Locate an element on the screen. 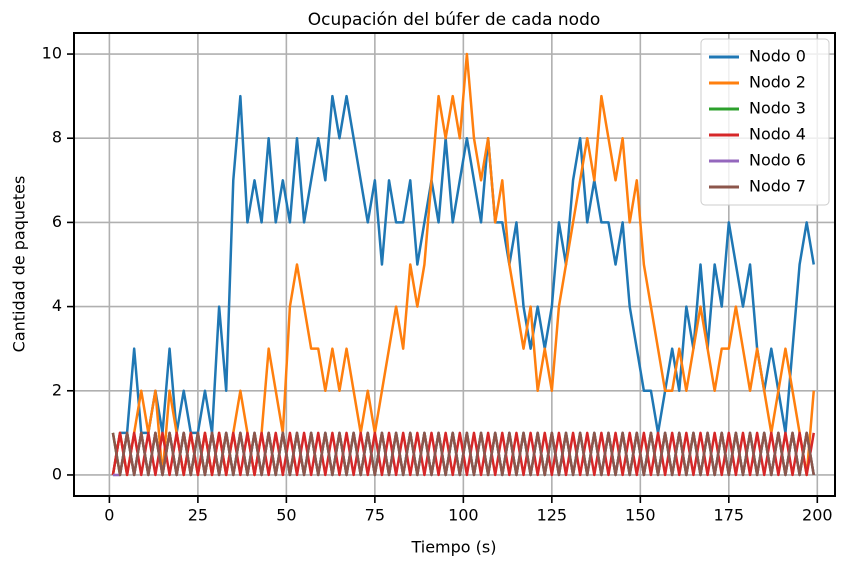 This screenshot has height=566, width=860. x-tick-label: 150 is located at coordinates (640, 515).